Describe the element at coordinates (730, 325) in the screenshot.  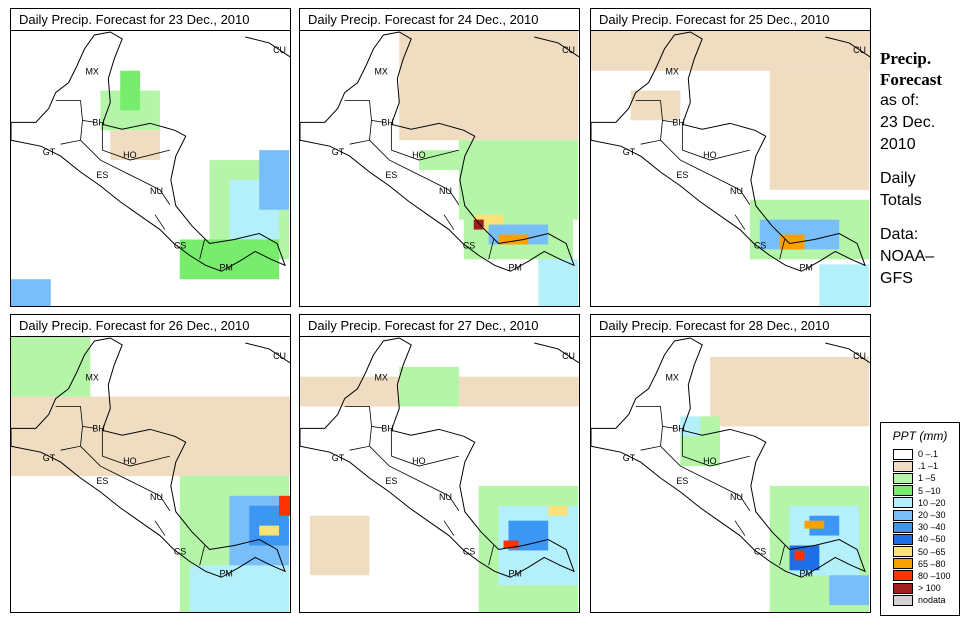
I see `panel-title: Daily Precip. Forecast for 28 Dec., 2010` at that location.